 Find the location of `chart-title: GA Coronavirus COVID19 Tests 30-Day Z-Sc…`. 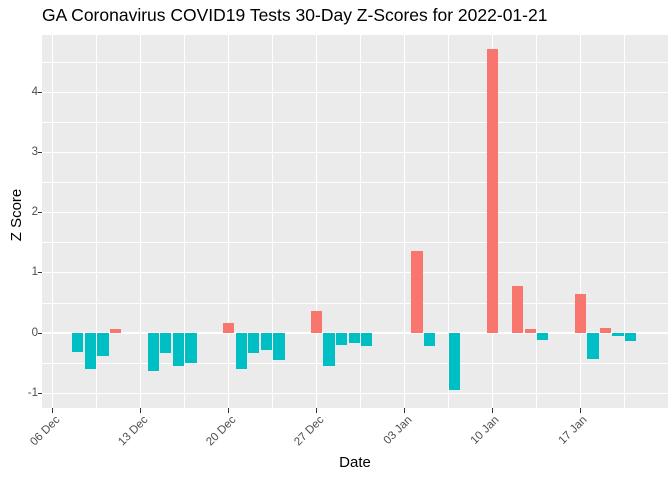

chart-title: GA Coronavirus COVID19 Tests 30-Day Z-Sc… is located at coordinates (295, 15).